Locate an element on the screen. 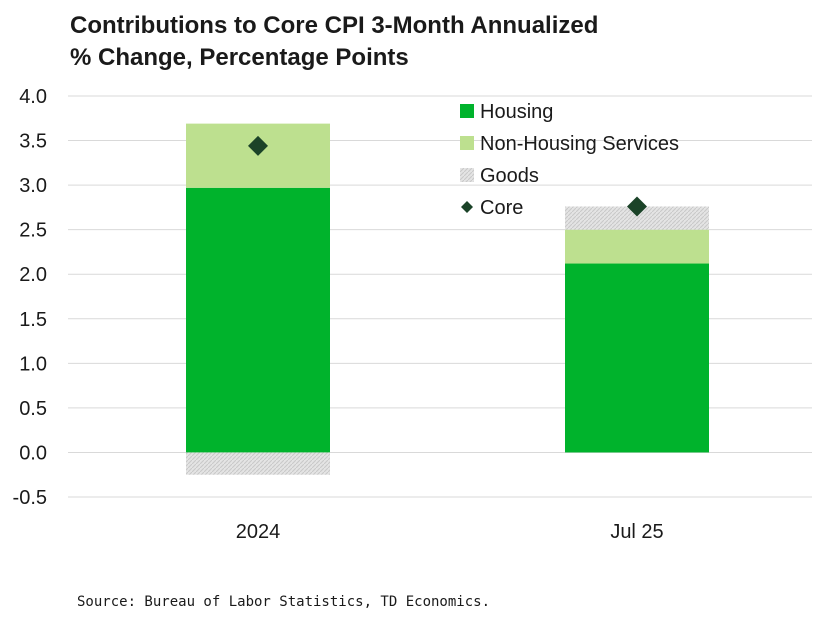 This screenshot has width=827, height=617. legend-housing-label: Housing is located at coordinates (516, 112).